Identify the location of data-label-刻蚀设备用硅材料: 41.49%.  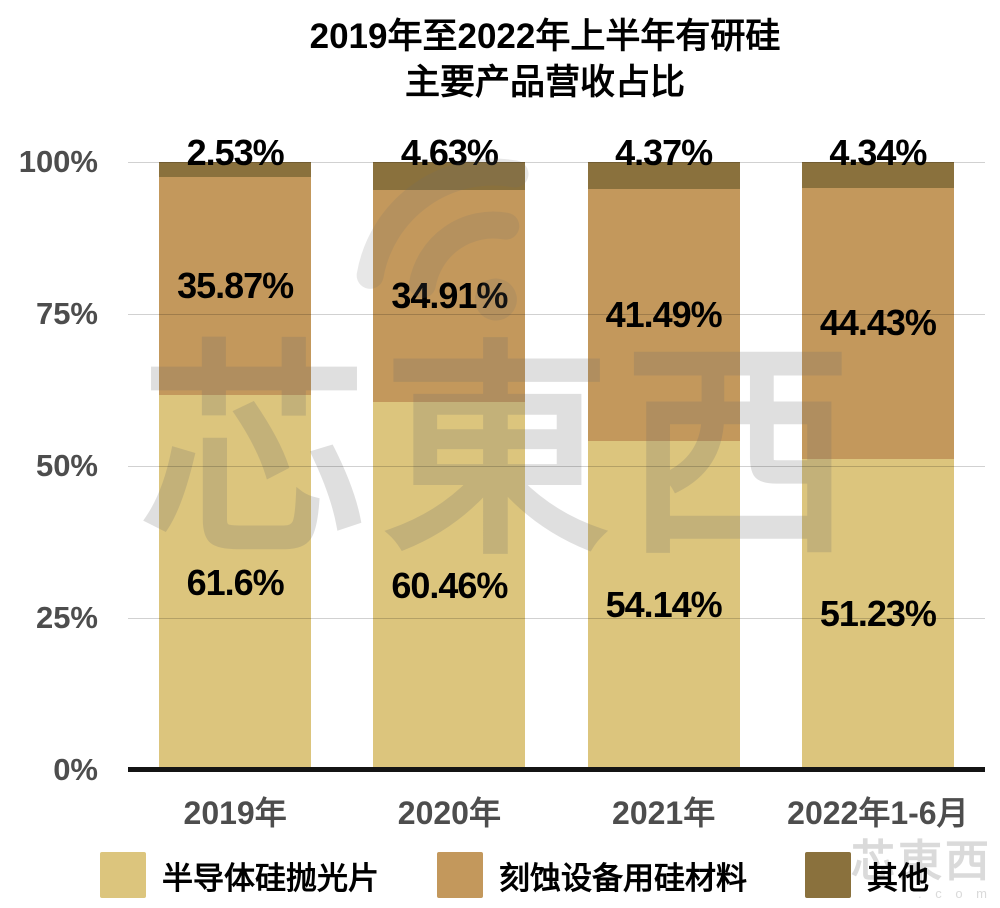
(664, 314).